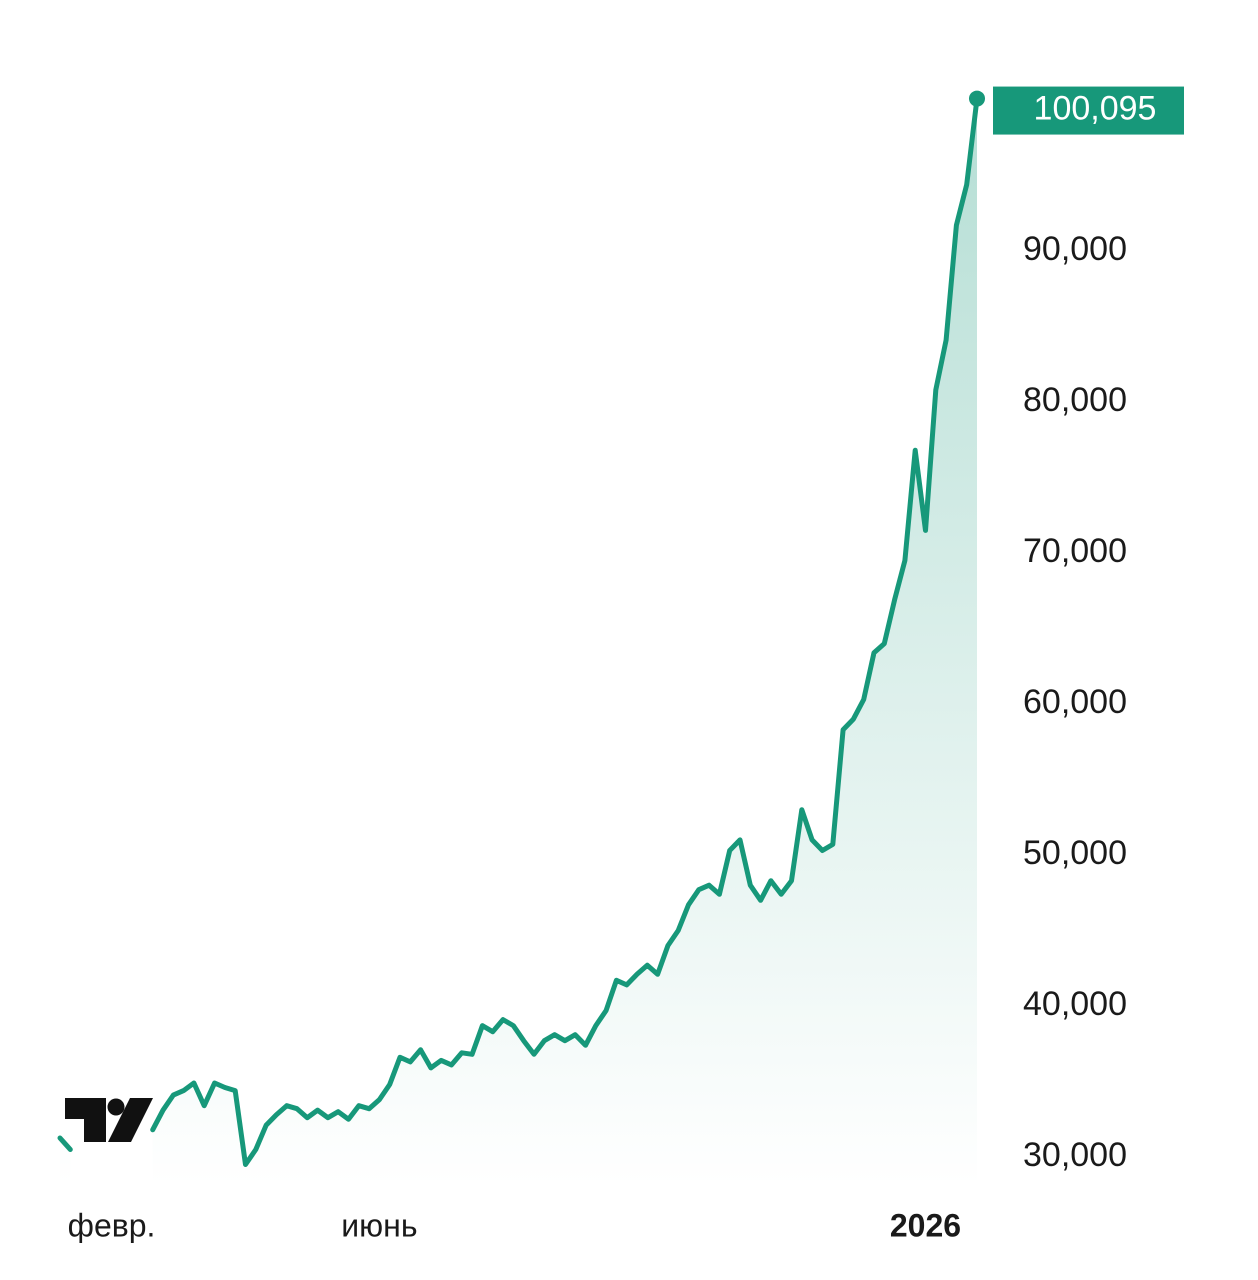 This screenshot has width=1258, height=1280. Describe the element at coordinates (1075, 551) in the screenshot. I see `y-tick-label: 70,000` at that location.